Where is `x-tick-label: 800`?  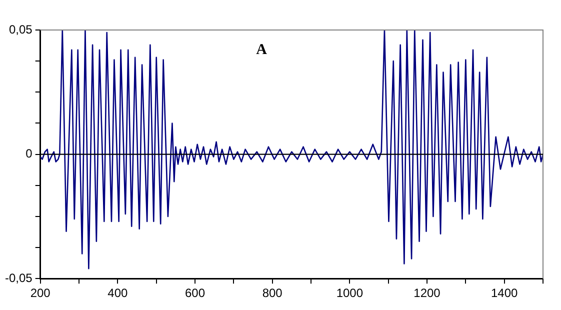 x-tick-label: 800 is located at coordinates (272, 293).